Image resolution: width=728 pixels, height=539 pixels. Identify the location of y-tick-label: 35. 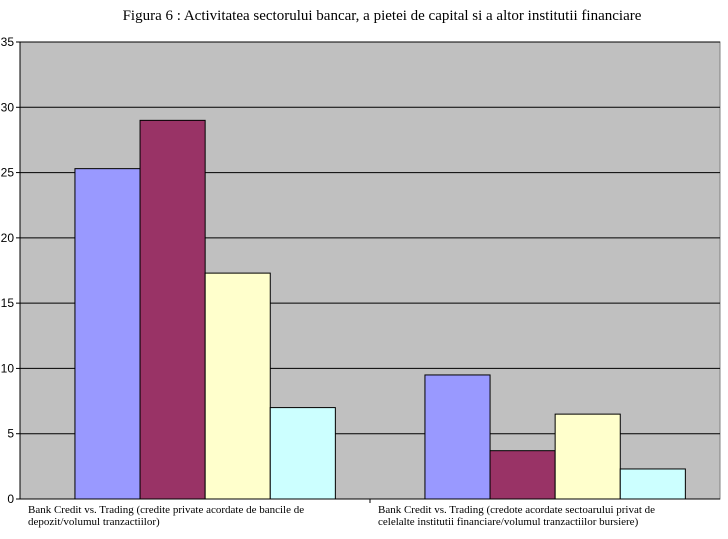
(8, 42).